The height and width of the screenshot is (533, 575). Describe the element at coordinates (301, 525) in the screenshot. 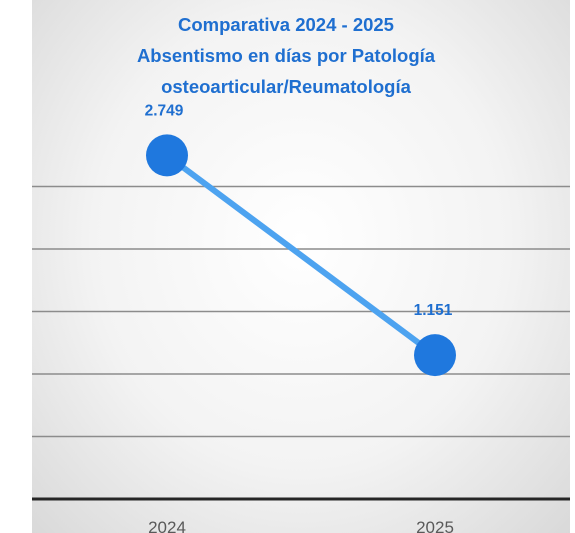

I see `x-axis-ticks: 2024 2025` at that location.